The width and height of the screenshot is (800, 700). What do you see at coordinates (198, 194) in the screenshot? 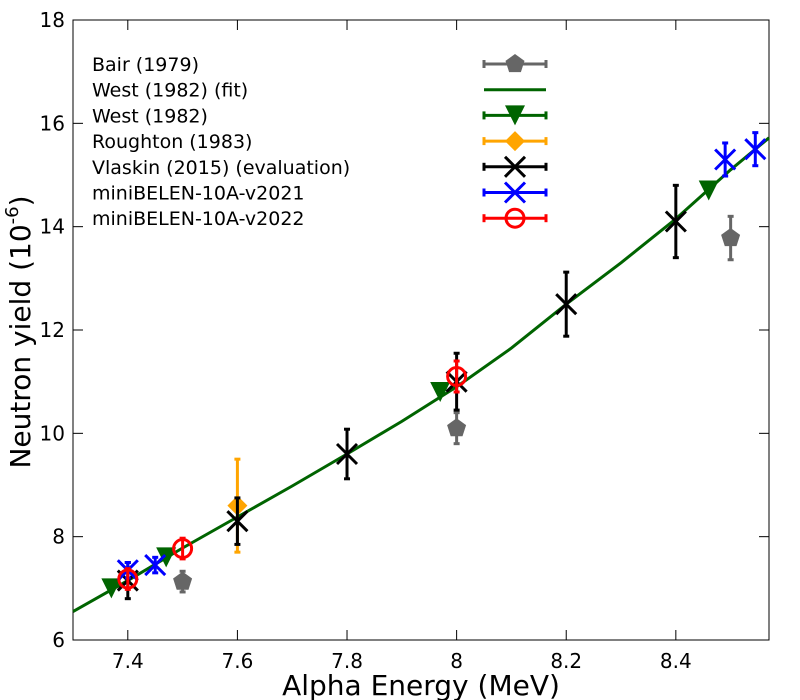
I see `legend-label: miniBELEN-10A-v2021` at bounding box center [198, 194].